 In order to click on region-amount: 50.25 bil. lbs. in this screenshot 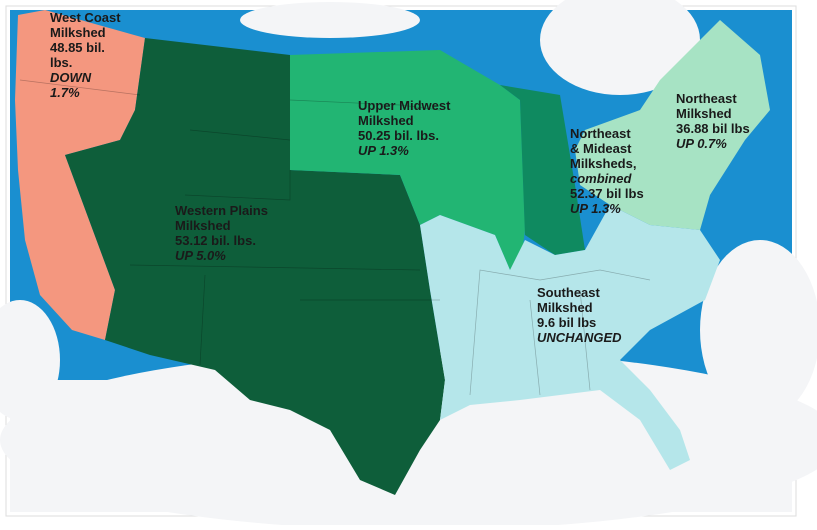, I will do `click(398, 135)`.